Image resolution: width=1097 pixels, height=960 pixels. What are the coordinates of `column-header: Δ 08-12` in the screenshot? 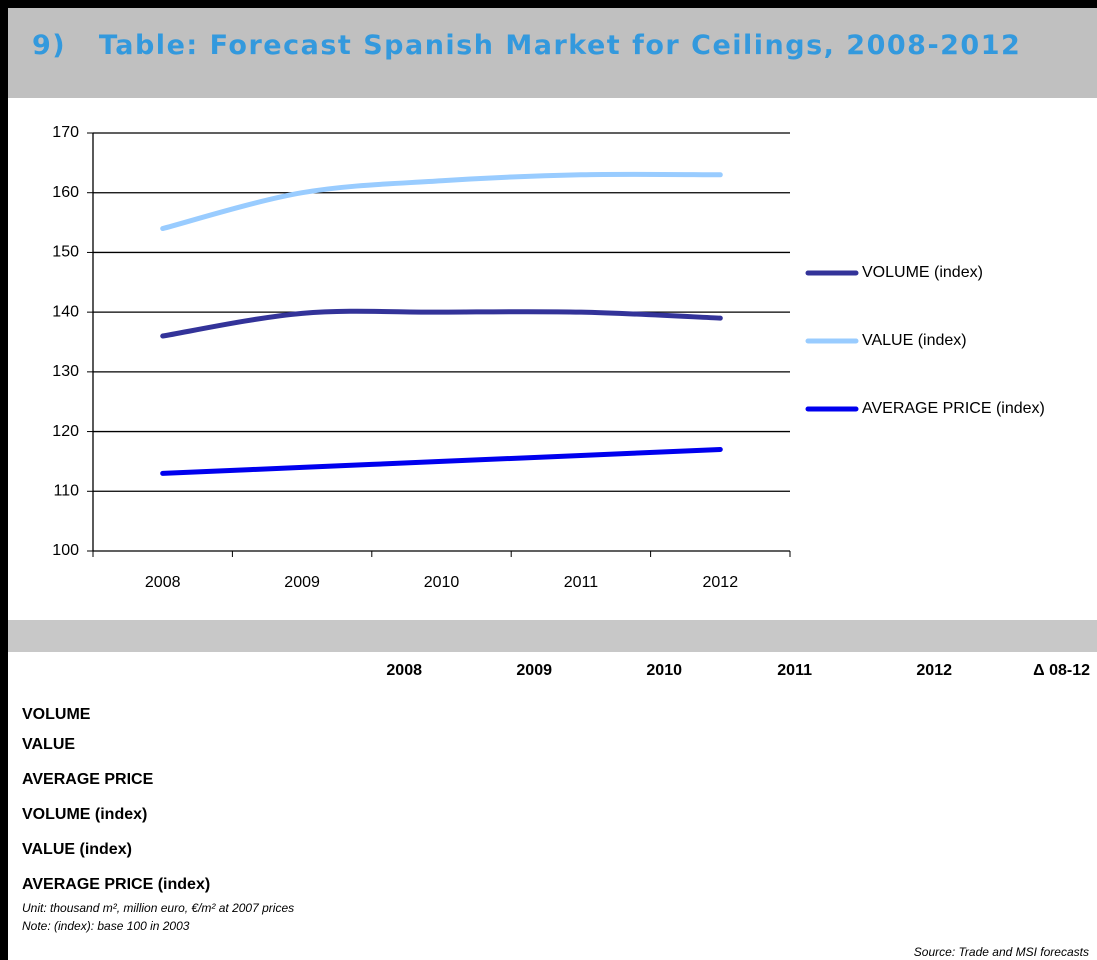 It's located at (1061, 670).